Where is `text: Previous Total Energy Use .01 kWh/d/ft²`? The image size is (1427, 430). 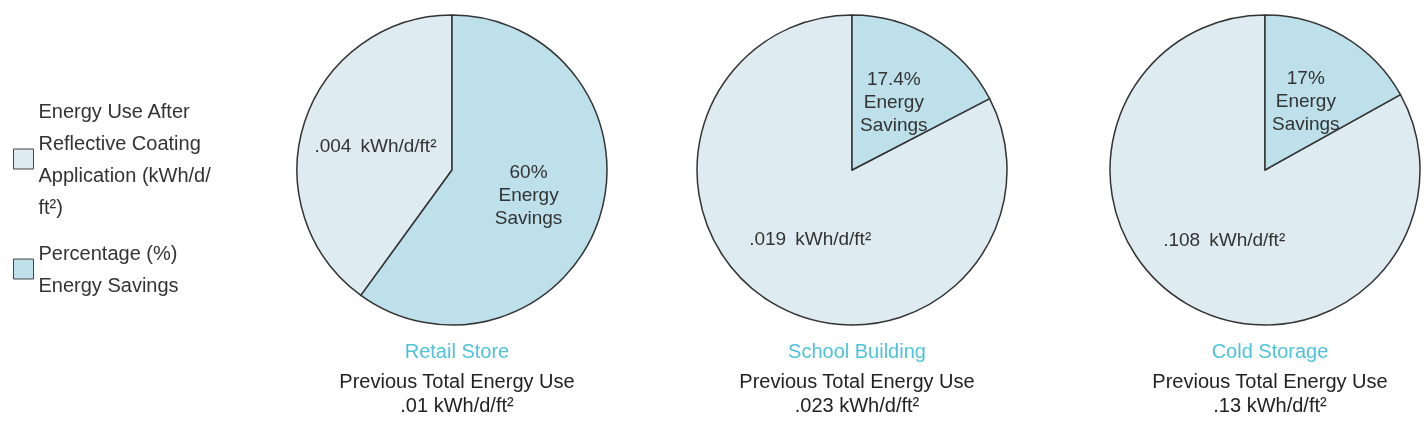
text: Previous Total Energy Use .01 kWh/d/ft² is located at coordinates (457, 393).